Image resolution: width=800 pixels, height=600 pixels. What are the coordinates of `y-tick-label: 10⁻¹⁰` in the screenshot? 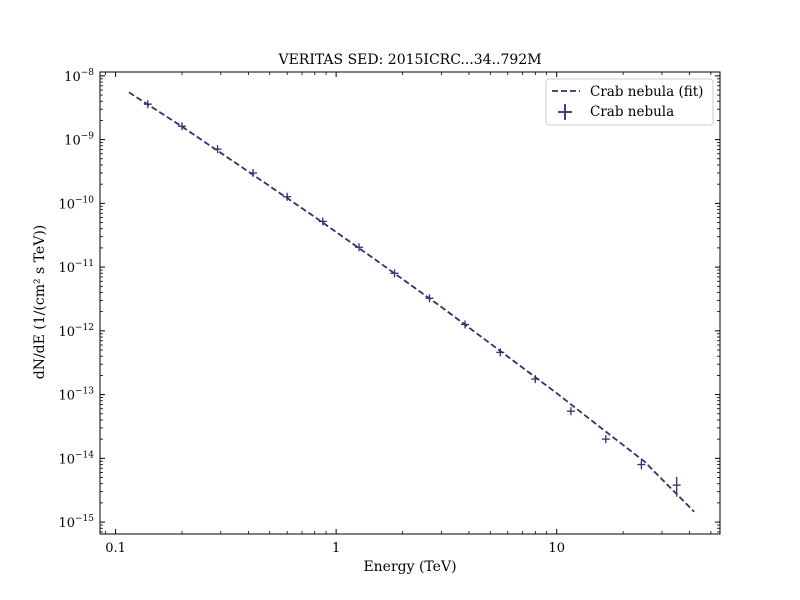 It's located at (76, 203).